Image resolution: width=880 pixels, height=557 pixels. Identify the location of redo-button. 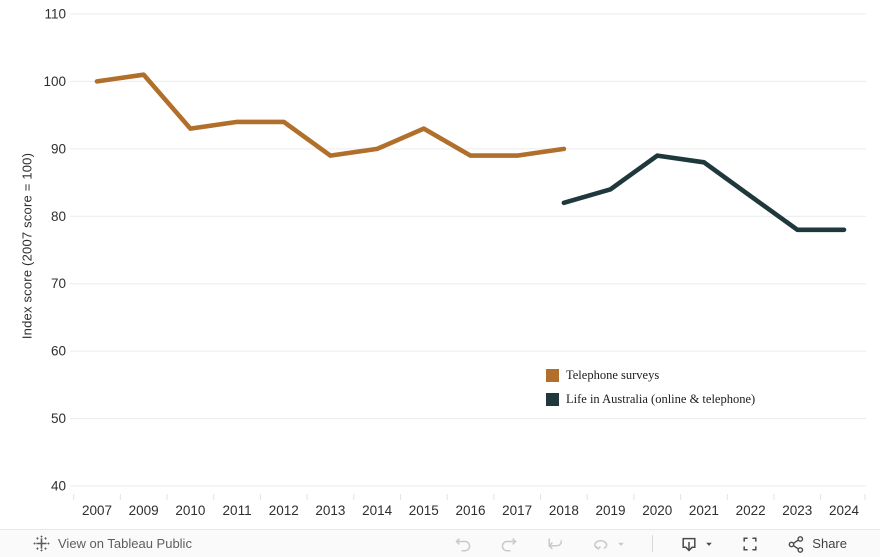
(509, 544).